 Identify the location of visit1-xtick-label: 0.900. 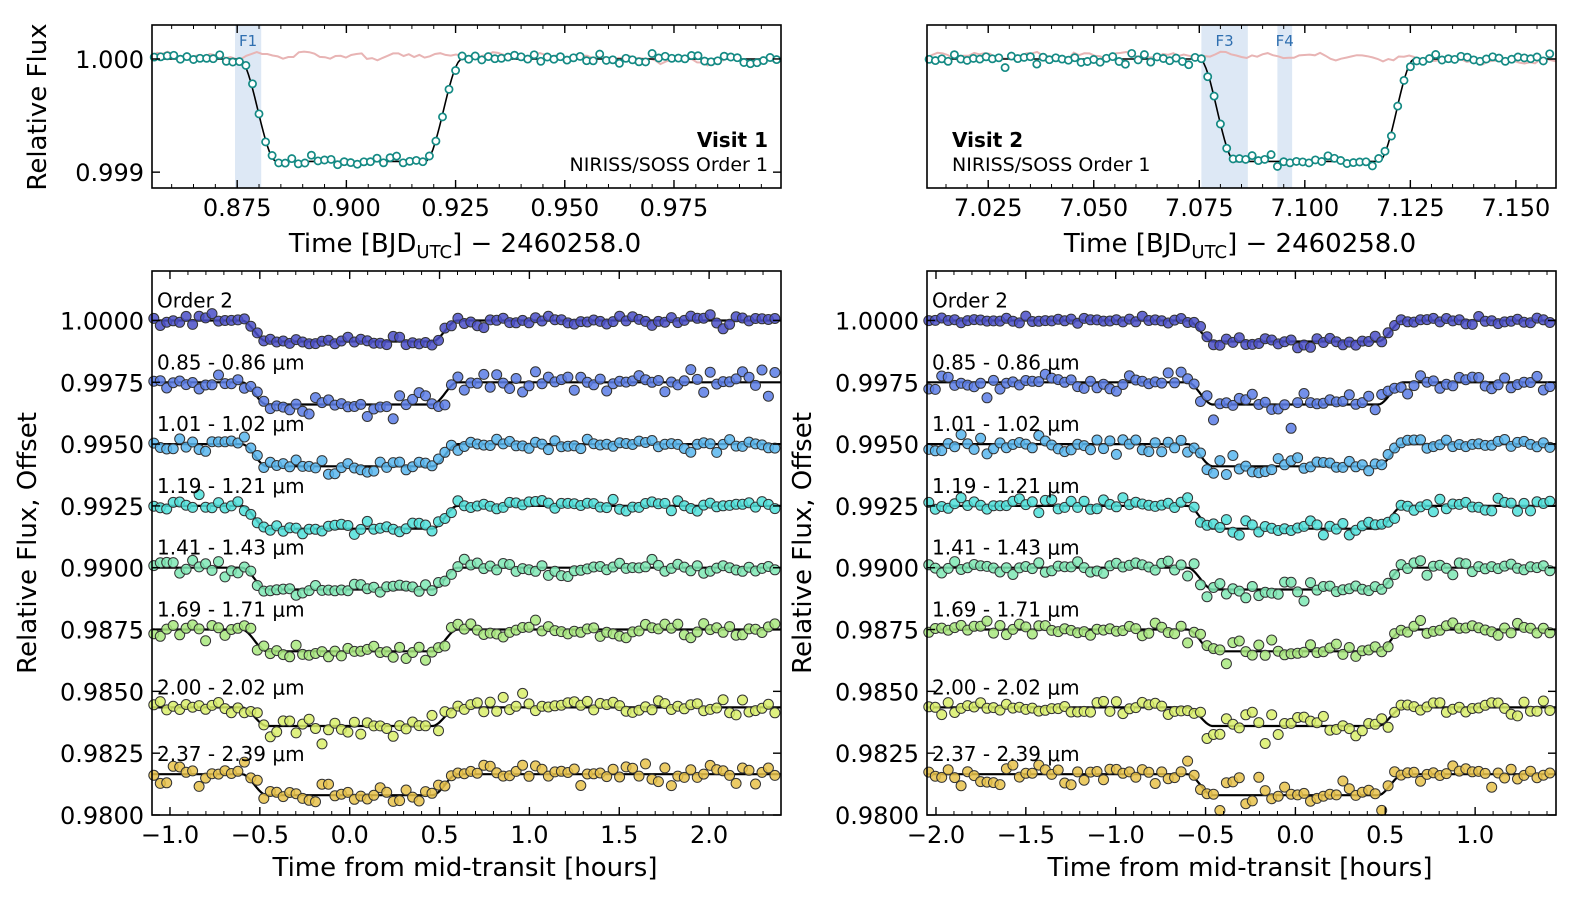
(346, 208).